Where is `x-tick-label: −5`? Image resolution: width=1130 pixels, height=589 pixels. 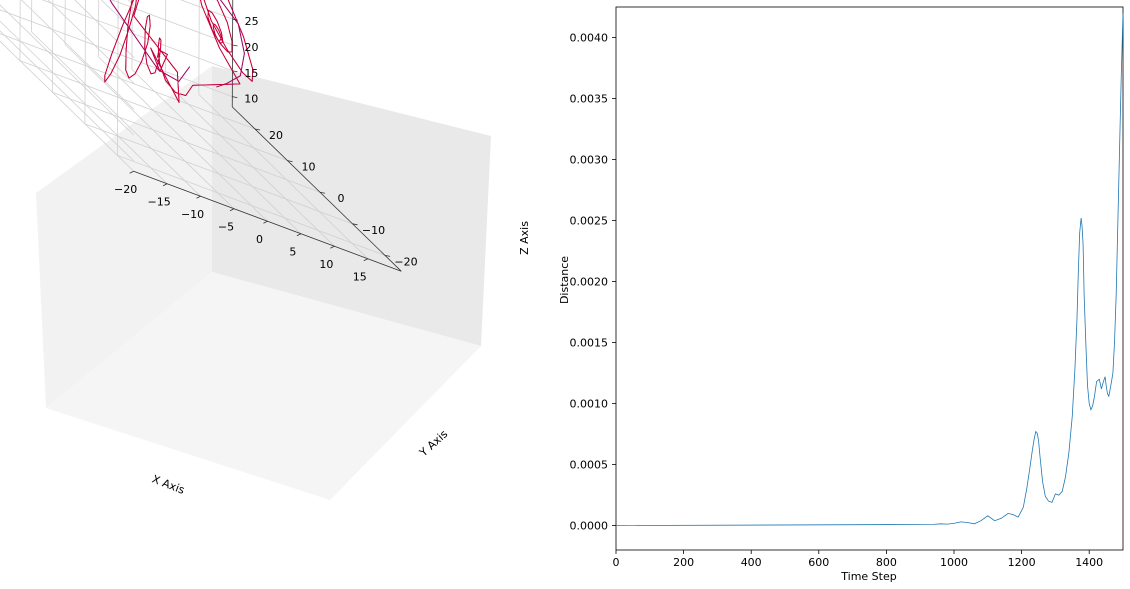 x-tick-label: −5 is located at coordinates (226, 227).